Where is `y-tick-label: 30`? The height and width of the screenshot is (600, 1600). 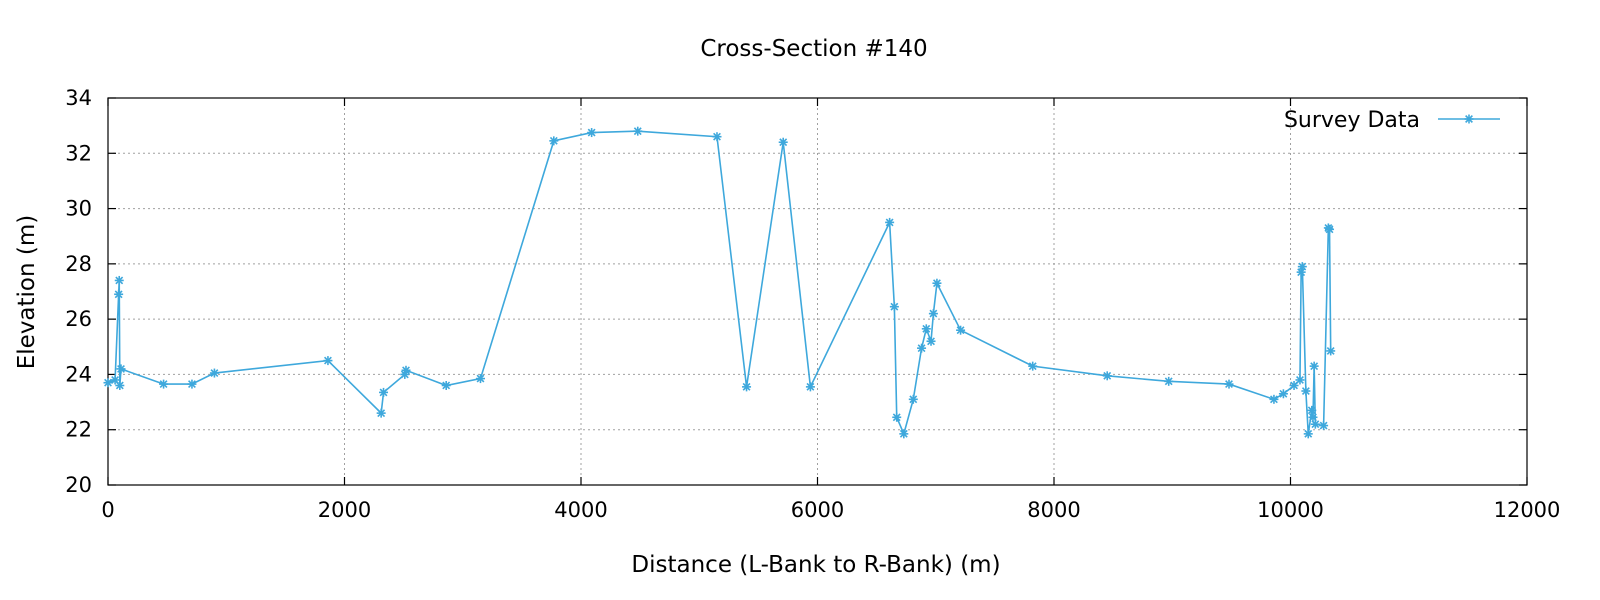 y-tick-label: 30 is located at coordinates (78, 209).